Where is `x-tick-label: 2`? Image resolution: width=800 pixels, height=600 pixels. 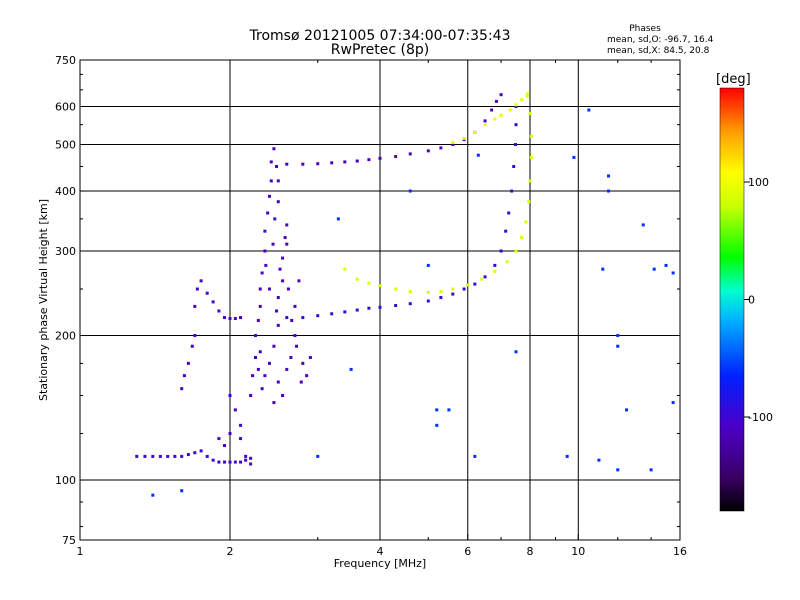 x-tick-label: 2 is located at coordinates (230, 551).